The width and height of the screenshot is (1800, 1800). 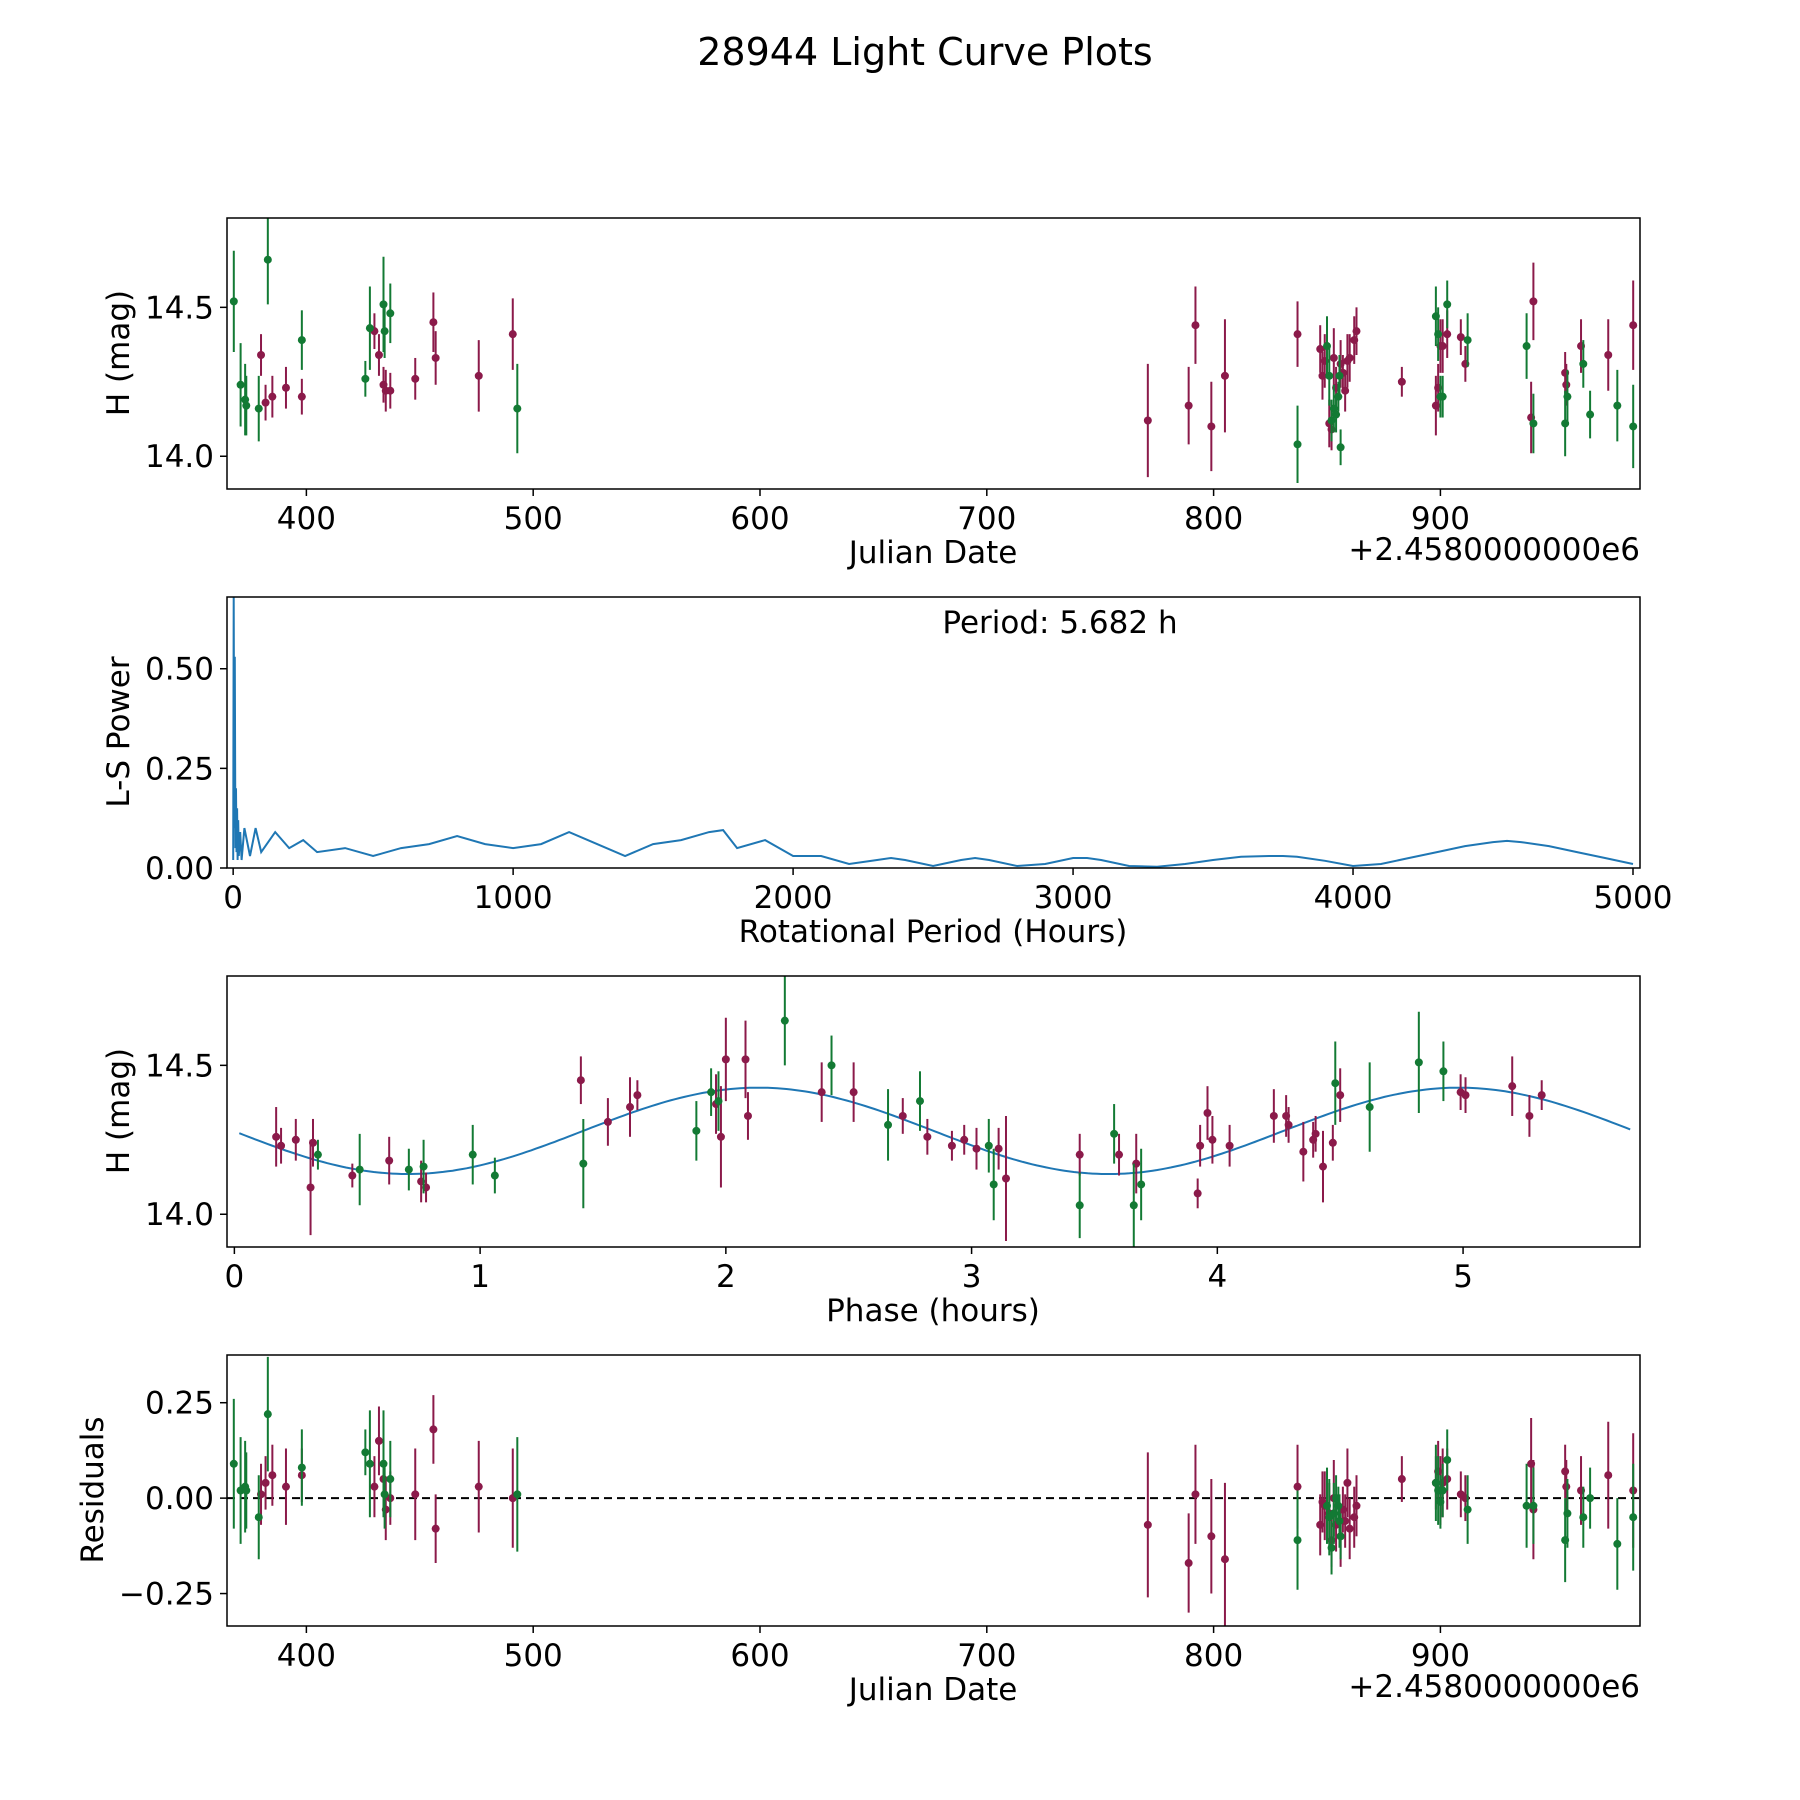 I want to click on x-tick-label: 1000, so click(x=513, y=898).